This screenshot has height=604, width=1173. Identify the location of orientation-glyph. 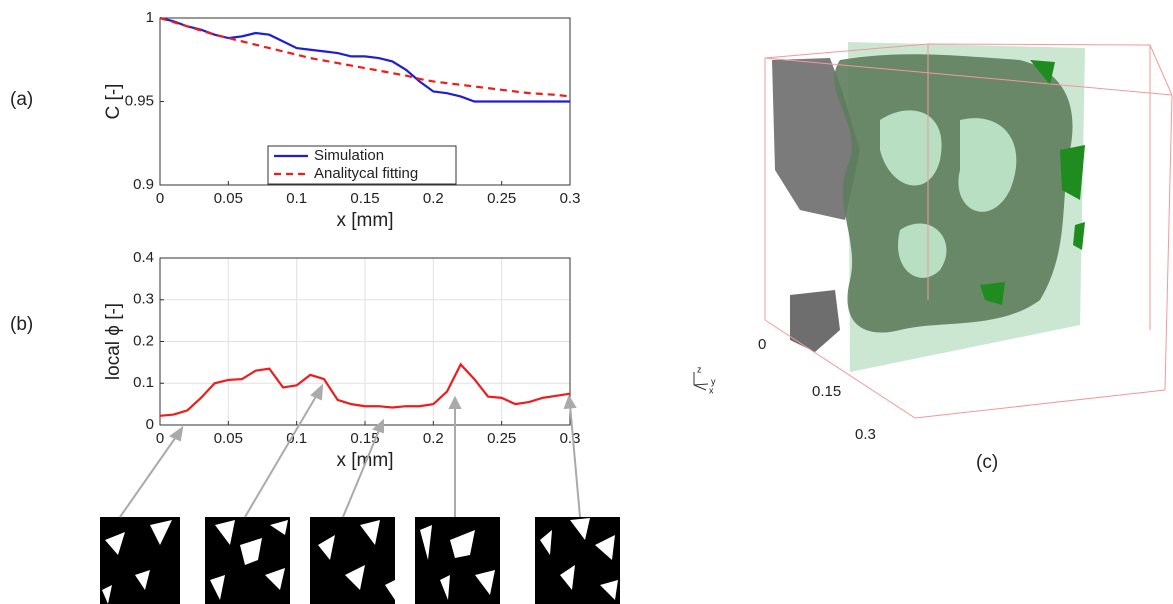
(701, 381).